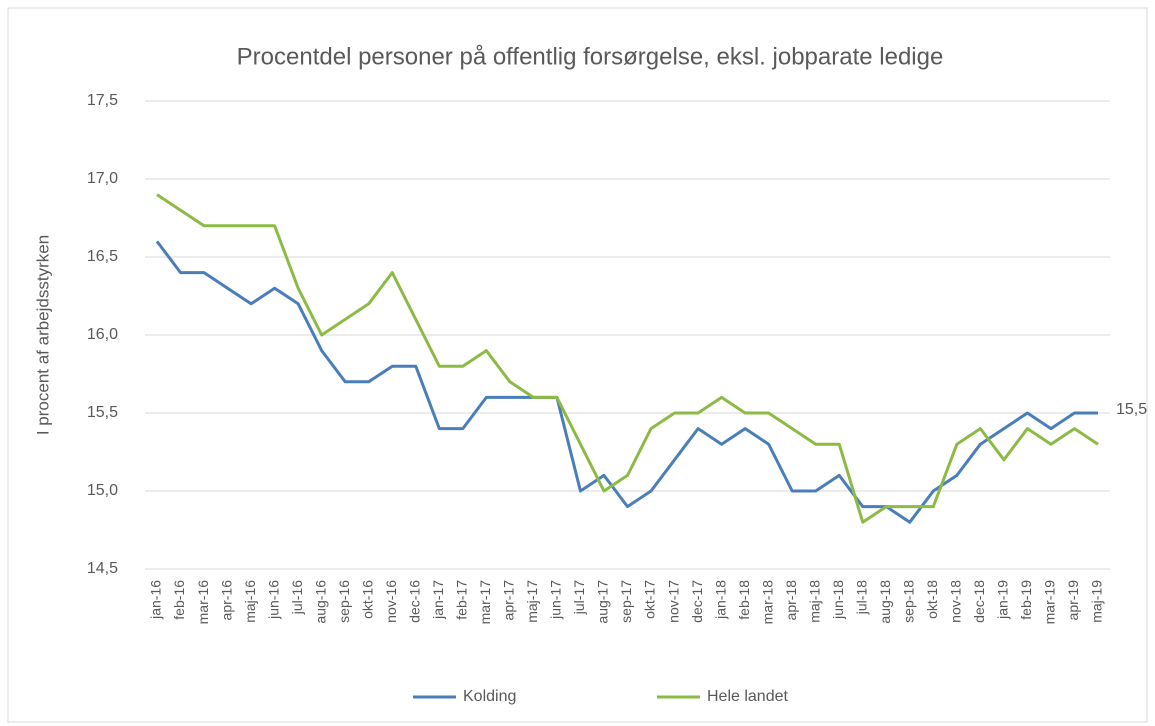  I want to click on x-tick-label: feb-18, so click(744, 600).